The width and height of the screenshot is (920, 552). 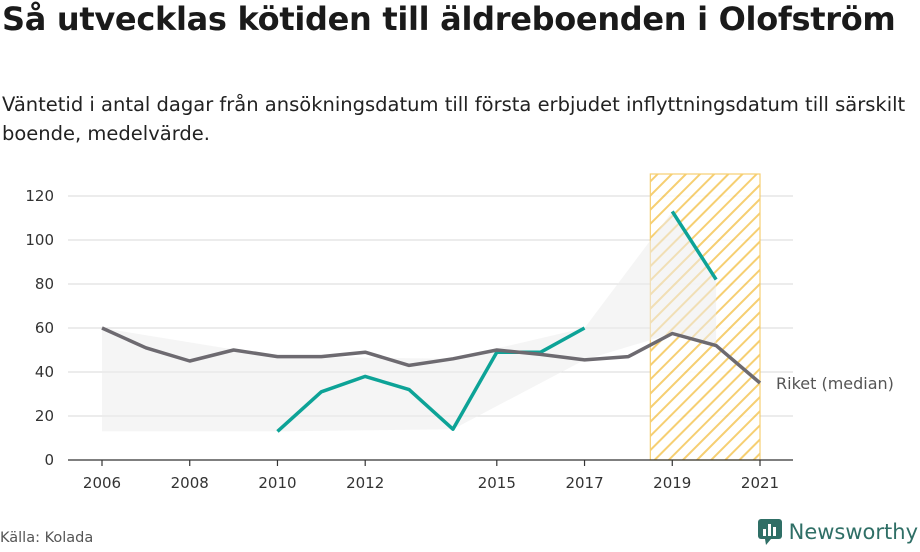 I want to click on x-tick-label: 2017, so click(x=584, y=483).